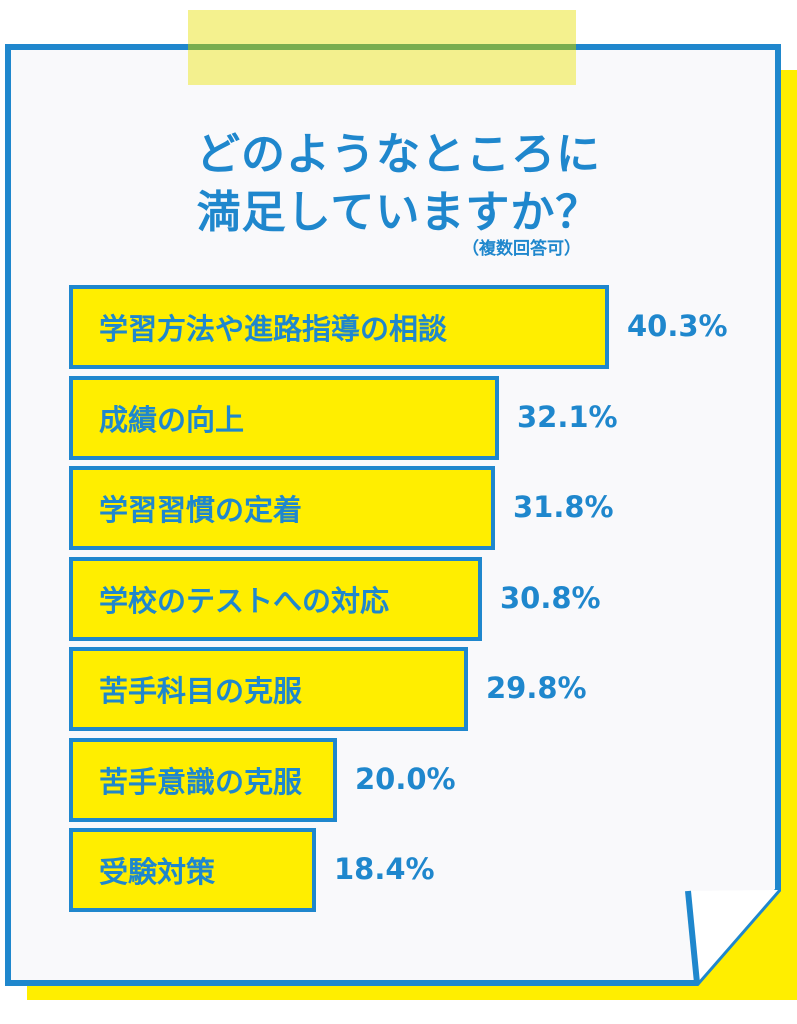 The height and width of the screenshot is (1024, 797). I want to click on bar-label: 学習方法や進路指導の相談, so click(273, 329).